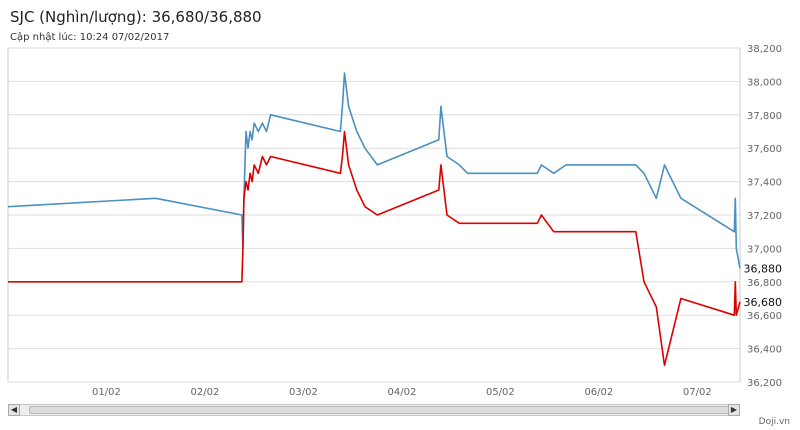 This screenshot has height=430, width=800. What do you see at coordinates (764, 49) in the screenshot?
I see `y-tick-label: 38,200` at bounding box center [764, 49].